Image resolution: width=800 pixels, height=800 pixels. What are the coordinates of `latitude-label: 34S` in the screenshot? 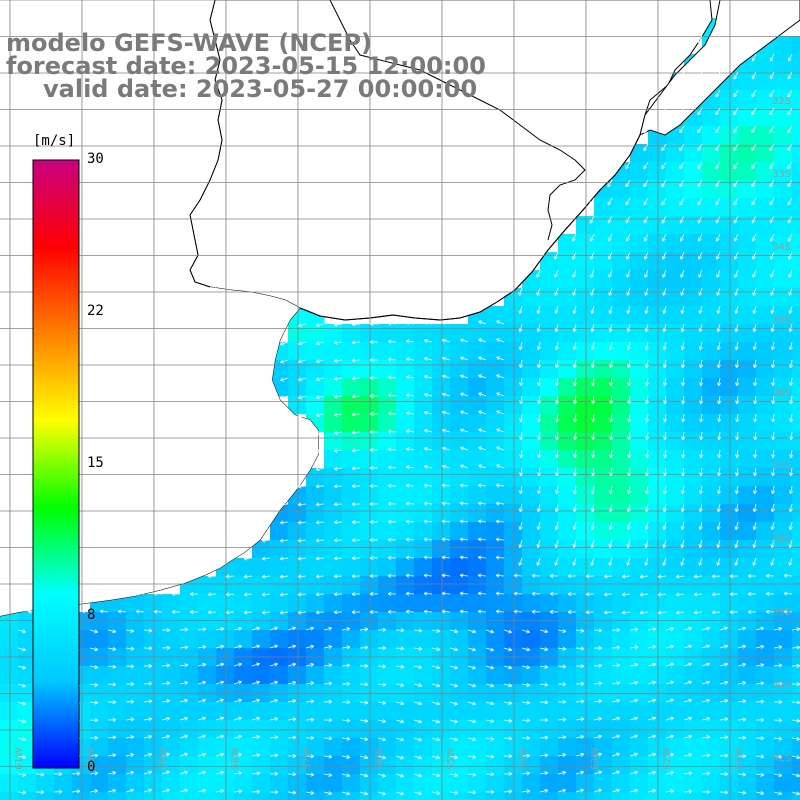 It's located at (781, 247).